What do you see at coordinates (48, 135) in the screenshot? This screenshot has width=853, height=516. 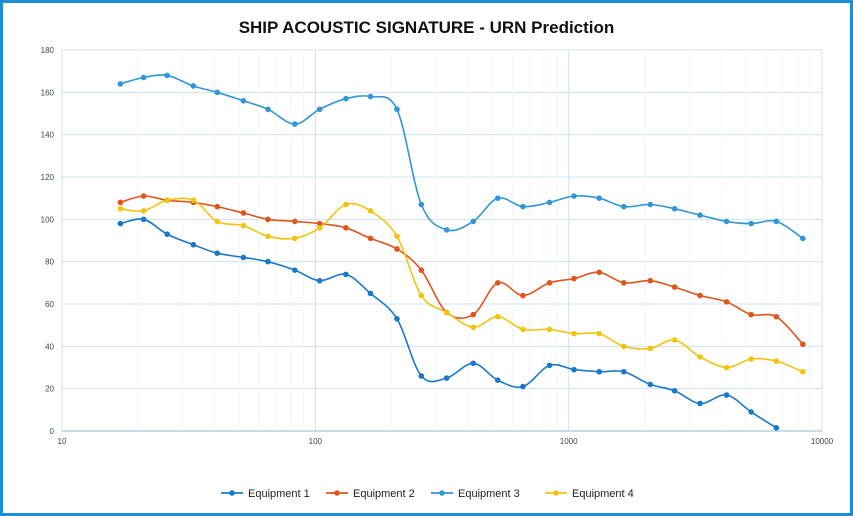 I see `y-tick-label: 140` at bounding box center [48, 135].